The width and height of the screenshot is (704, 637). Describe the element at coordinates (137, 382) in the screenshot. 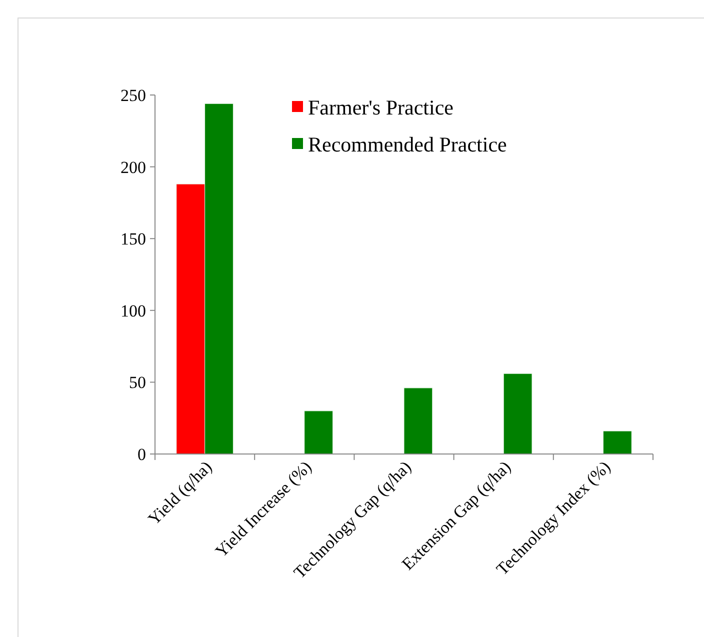

I see `y-tick-label: 50` at that location.